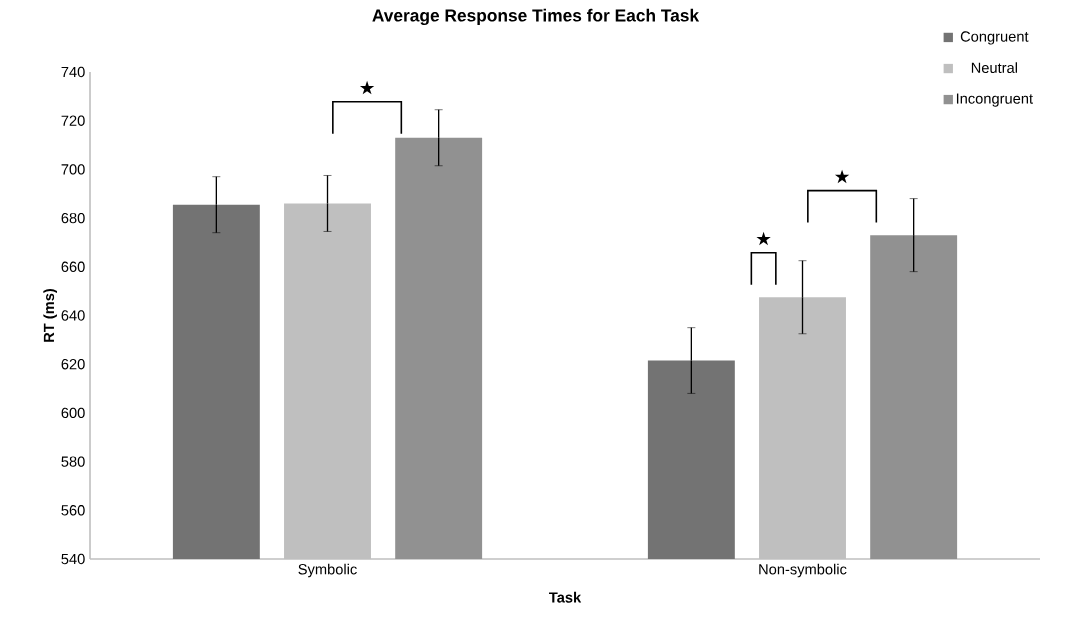 The image size is (1071, 631). I want to click on y-tick-label: 700, so click(73, 169).